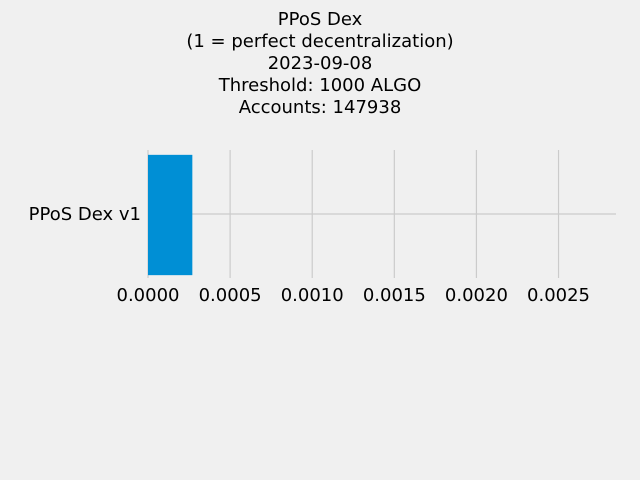  I want to click on bar, so click(170, 215).